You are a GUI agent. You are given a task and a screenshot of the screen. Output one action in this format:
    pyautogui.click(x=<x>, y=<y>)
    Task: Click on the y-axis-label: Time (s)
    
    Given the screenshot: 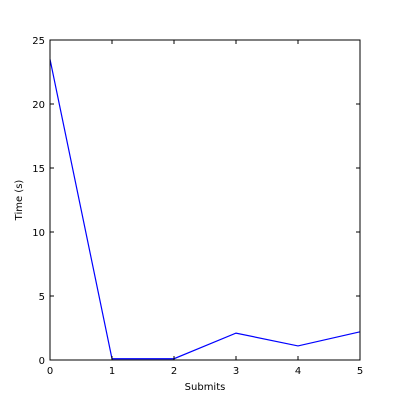 What is the action you would take?
    pyautogui.click(x=19, y=201)
    